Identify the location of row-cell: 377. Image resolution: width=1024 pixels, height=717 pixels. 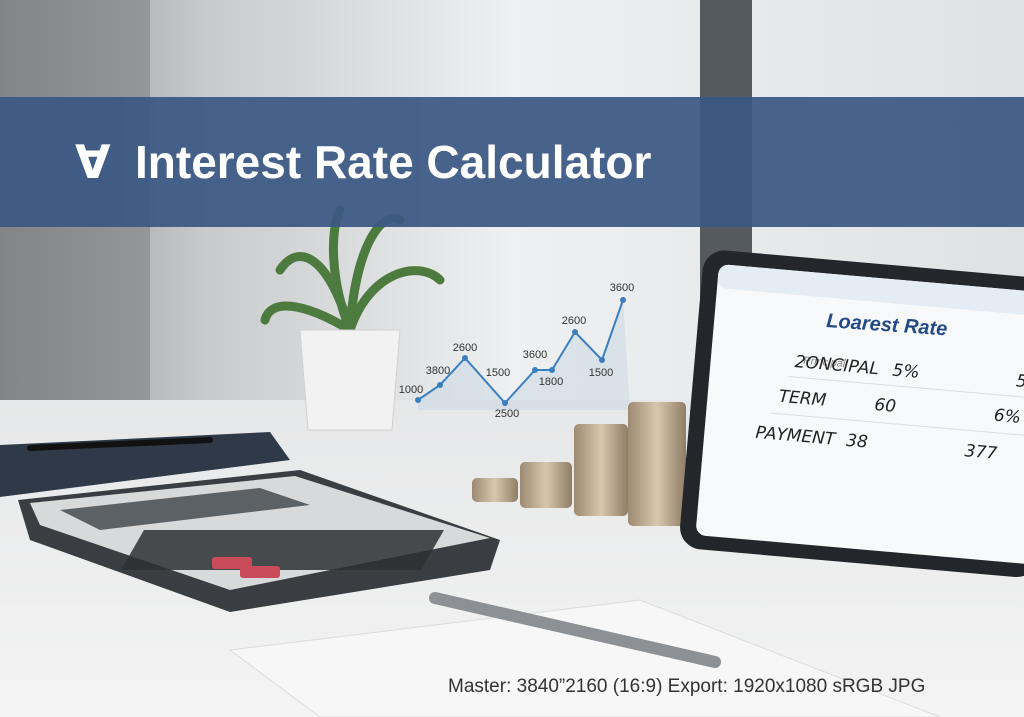
(981, 452).